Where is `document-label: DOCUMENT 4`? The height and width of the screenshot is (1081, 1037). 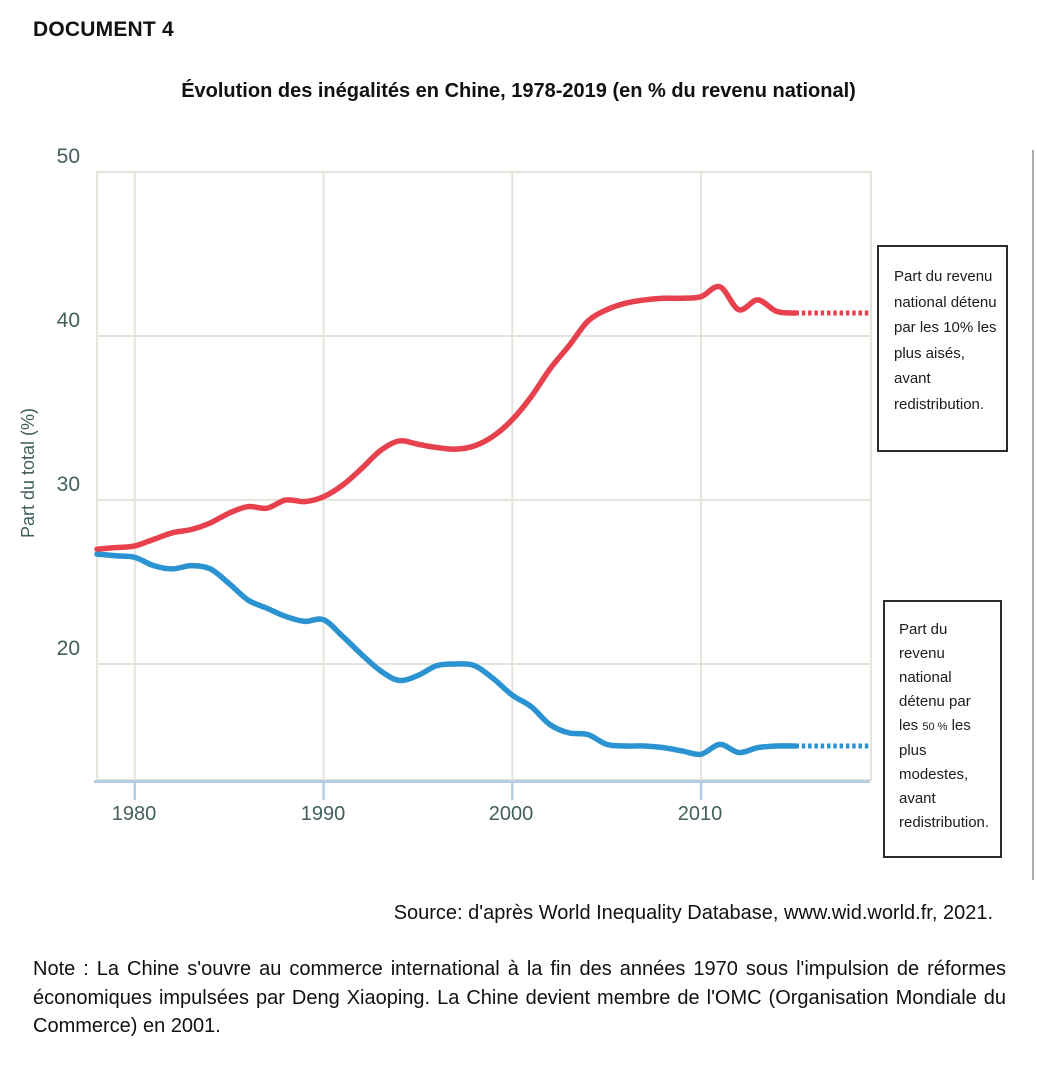
document-label: DOCUMENT 4 is located at coordinates (103, 29).